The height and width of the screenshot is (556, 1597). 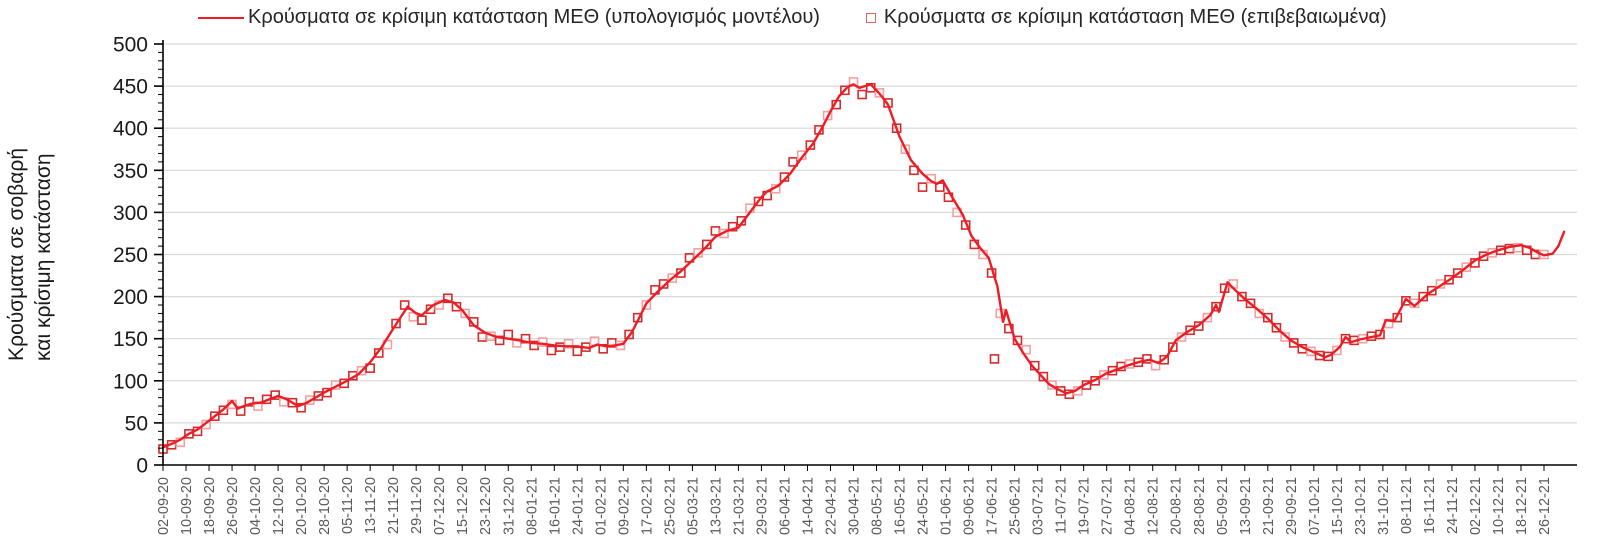 I want to click on x-tick-label: 12-08-21, so click(x=1154, y=506).